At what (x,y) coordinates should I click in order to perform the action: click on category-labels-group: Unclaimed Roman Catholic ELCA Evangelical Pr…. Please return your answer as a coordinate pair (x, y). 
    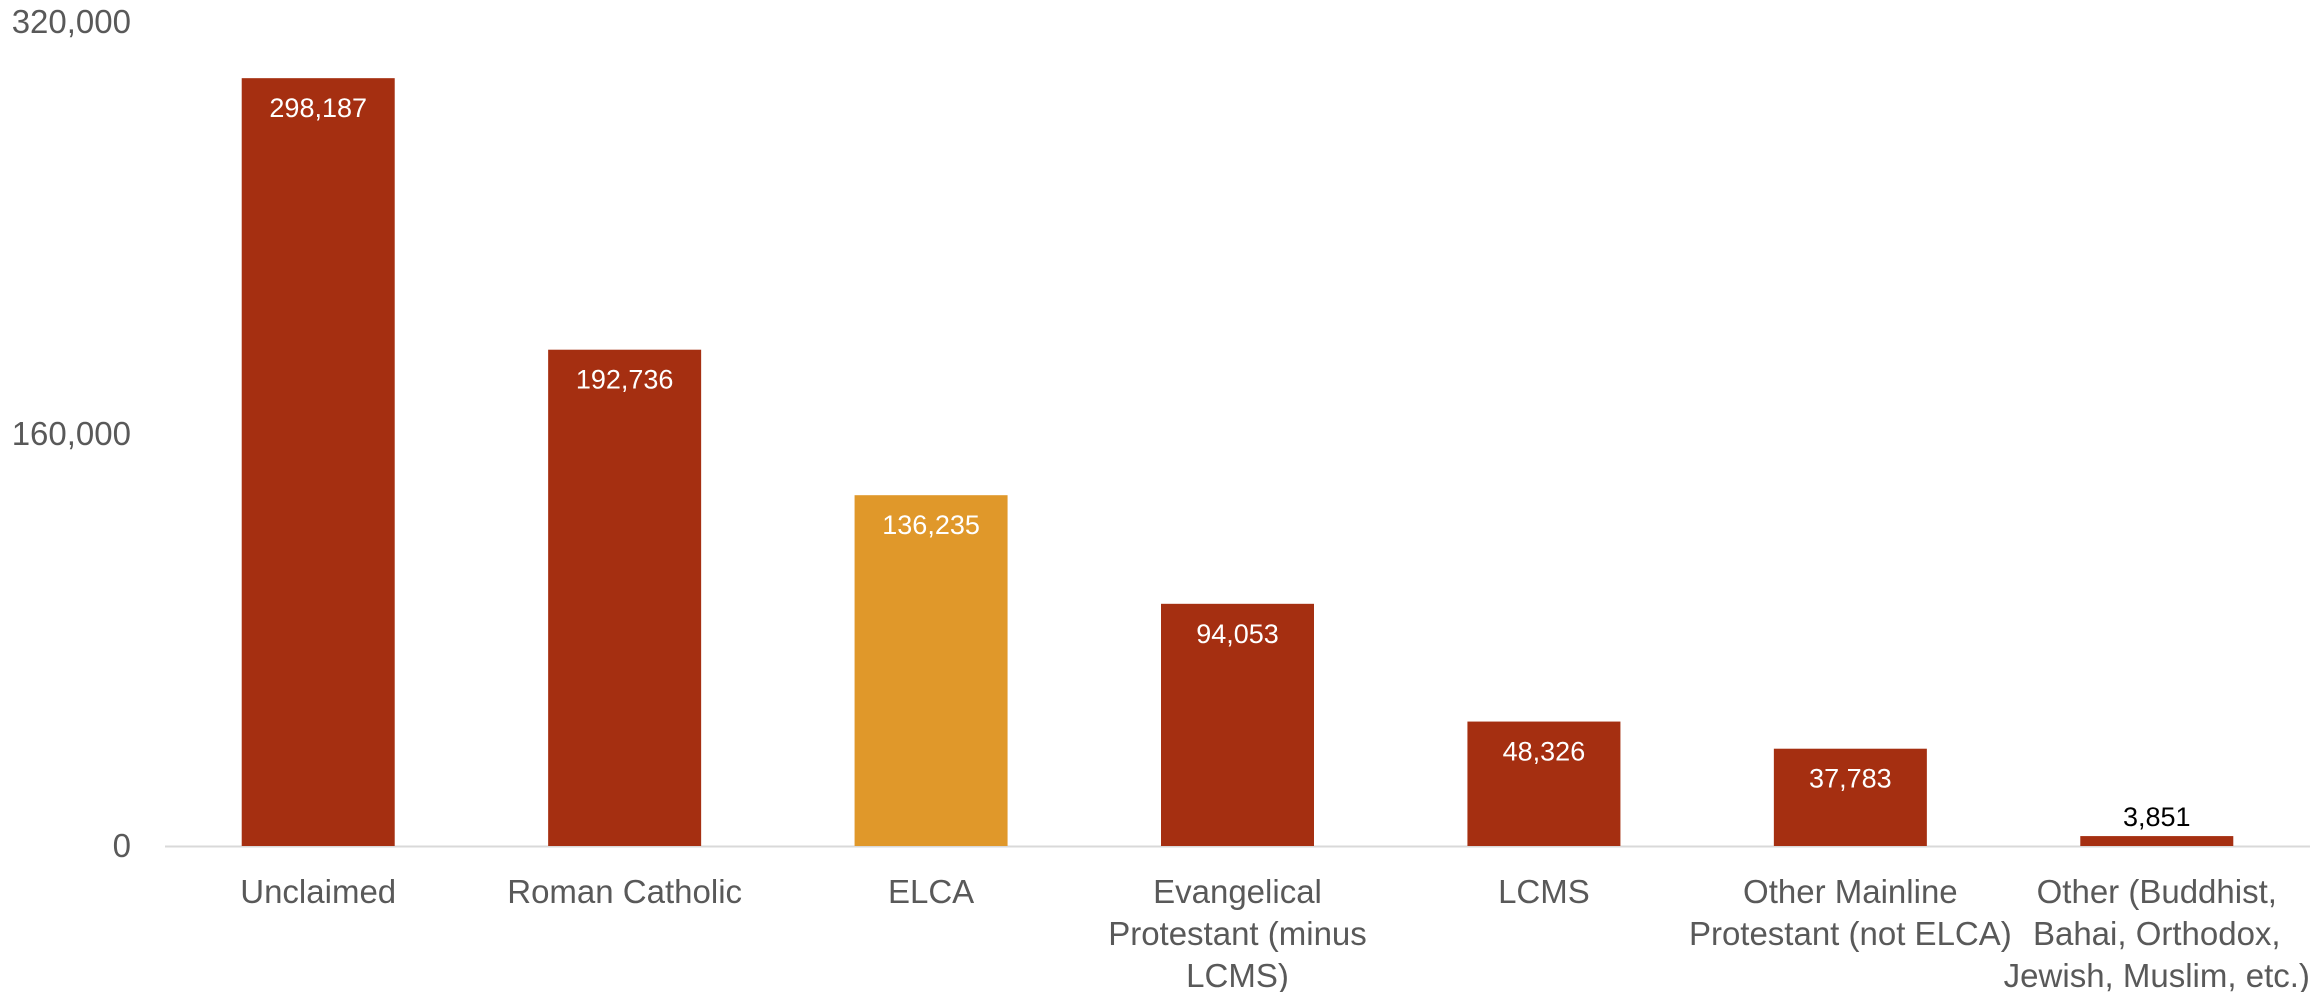
    Looking at the image, I should click on (1275, 932).